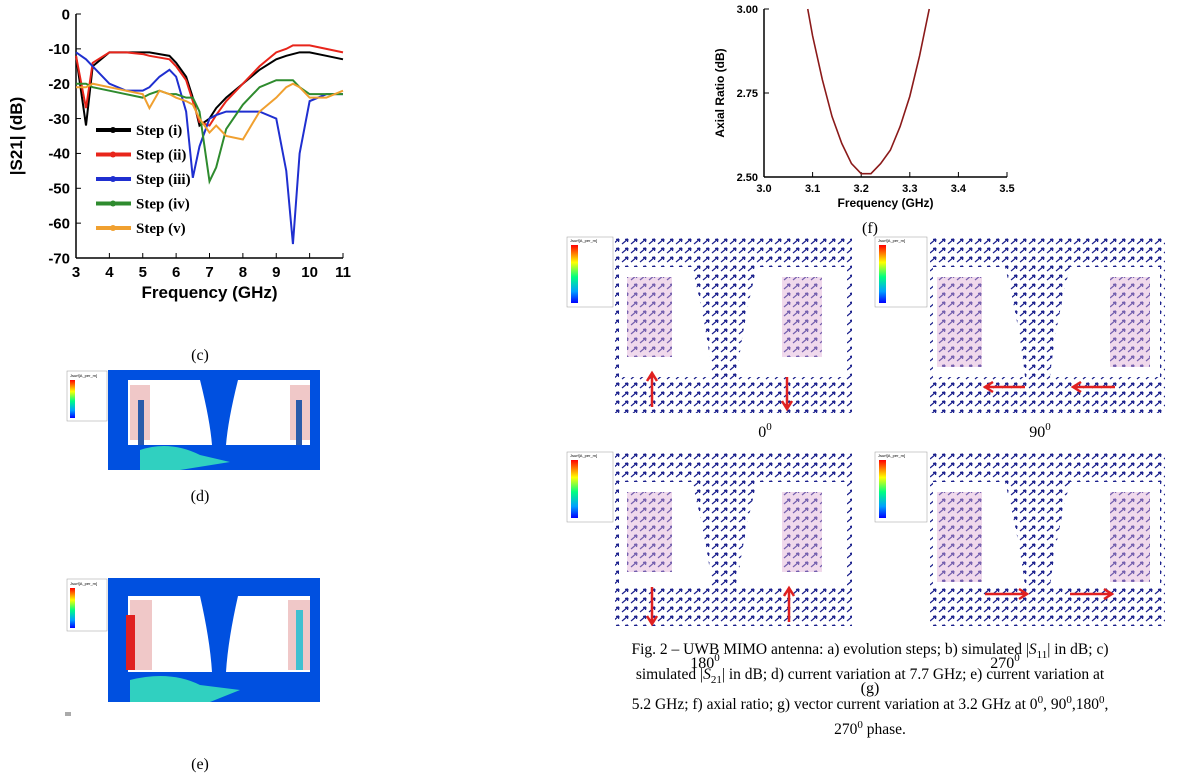 The image size is (1185, 773). Describe the element at coordinates (192, 647) in the screenshot. I see `field-image-e: Jsurf[A_per_m]` at that location.